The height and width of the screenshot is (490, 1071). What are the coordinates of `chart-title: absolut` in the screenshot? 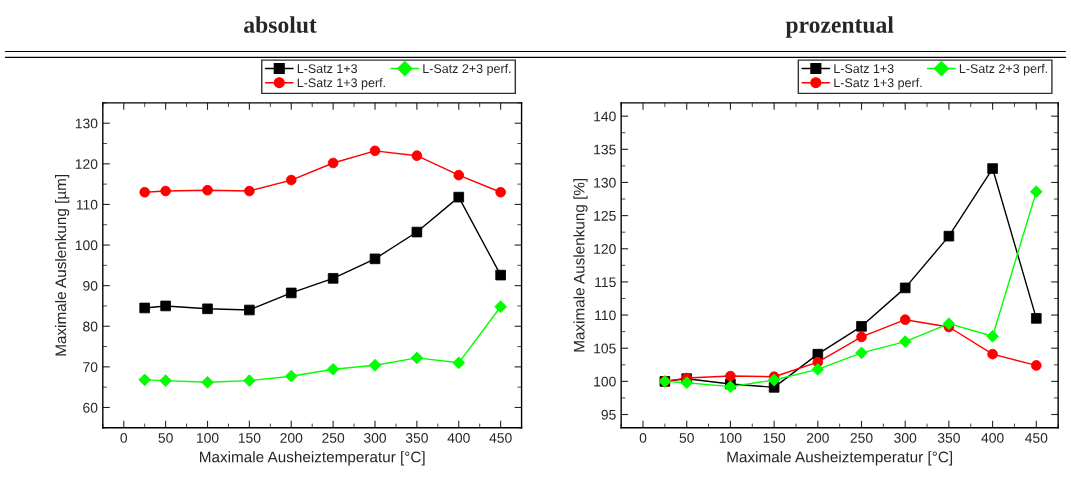 It's located at (280, 24).